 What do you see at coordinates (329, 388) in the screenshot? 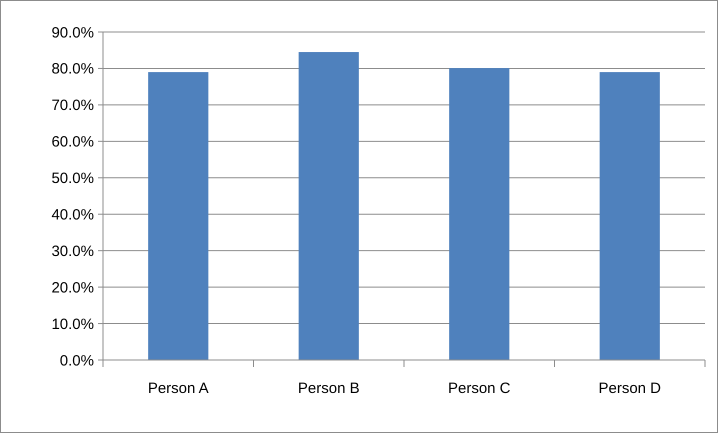
I see `x-tick-label: Person B` at bounding box center [329, 388].